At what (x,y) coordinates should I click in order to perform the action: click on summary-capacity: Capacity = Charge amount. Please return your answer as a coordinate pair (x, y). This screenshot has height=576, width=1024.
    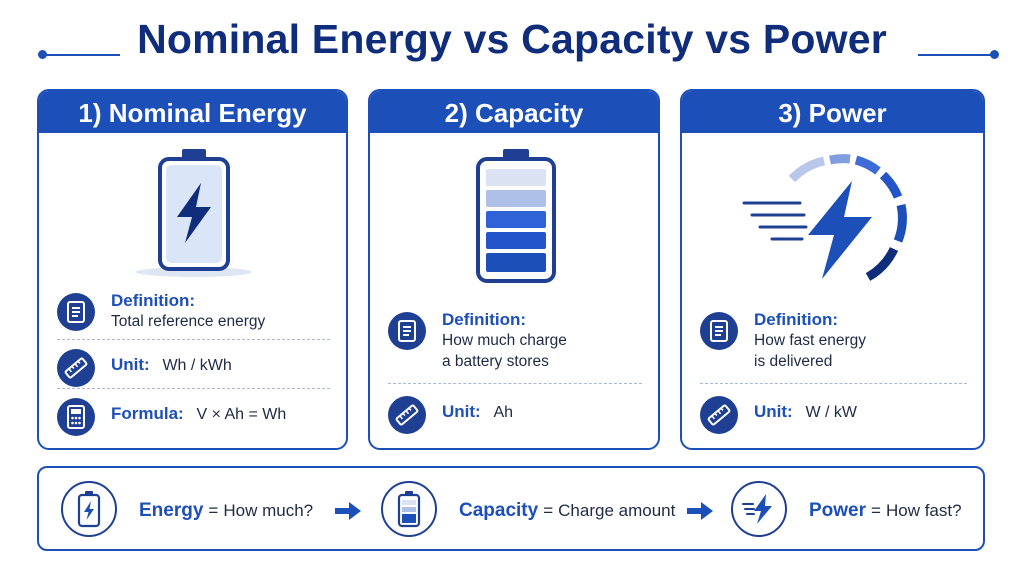
    Looking at the image, I should click on (567, 511).